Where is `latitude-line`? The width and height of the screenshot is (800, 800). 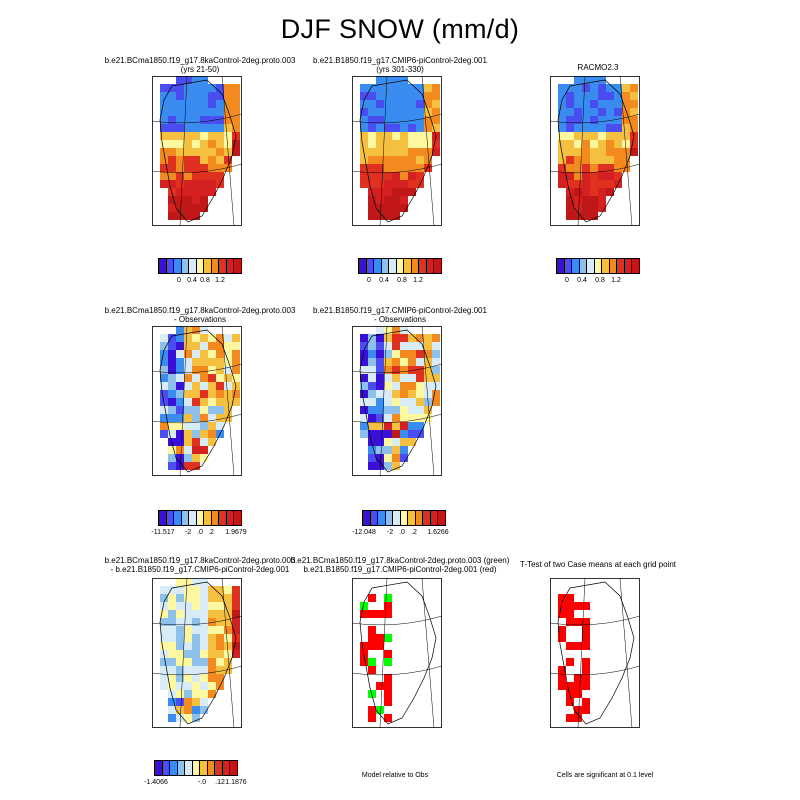 latitude-line is located at coordinates (595, 620).